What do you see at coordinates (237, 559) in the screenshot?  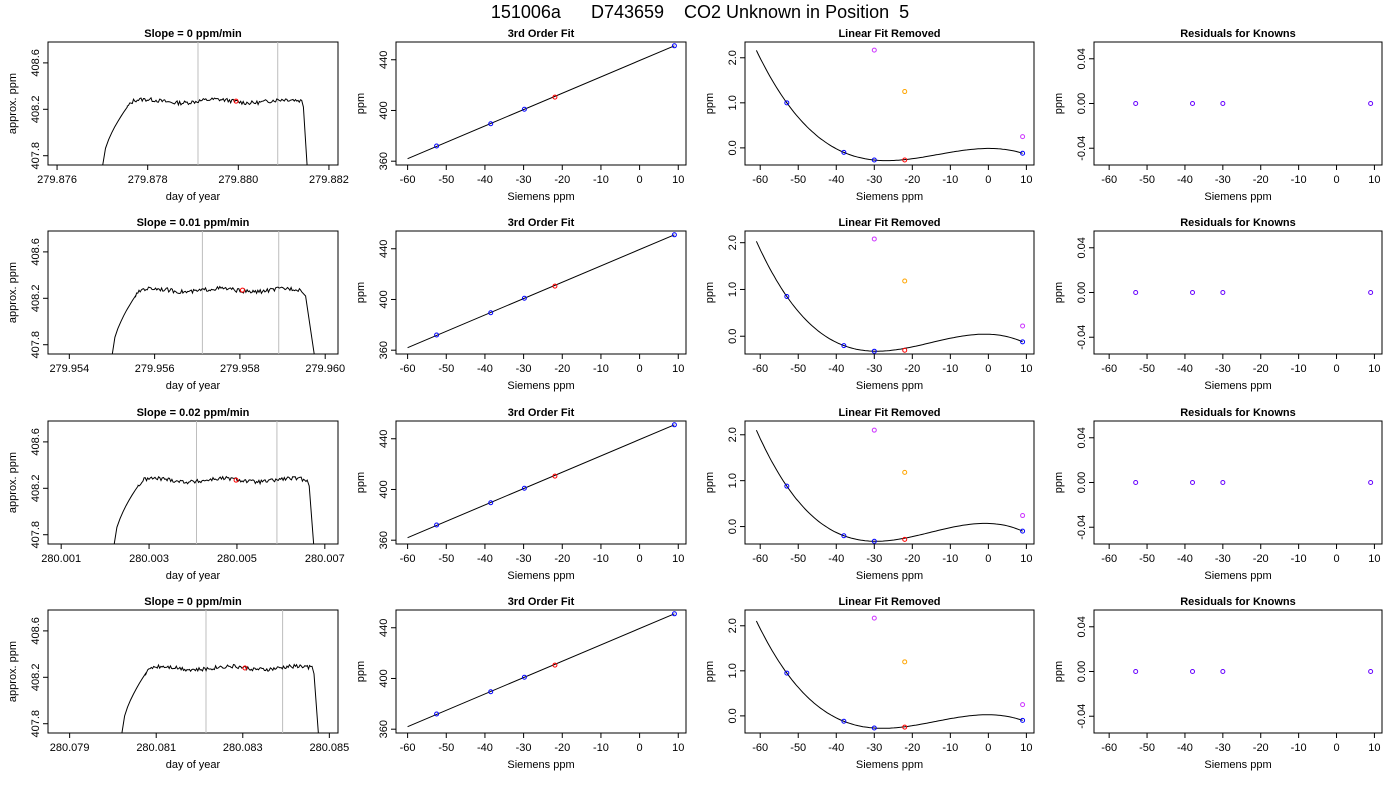 I see `x-tick-label: 280.005` at bounding box center [237, 559].